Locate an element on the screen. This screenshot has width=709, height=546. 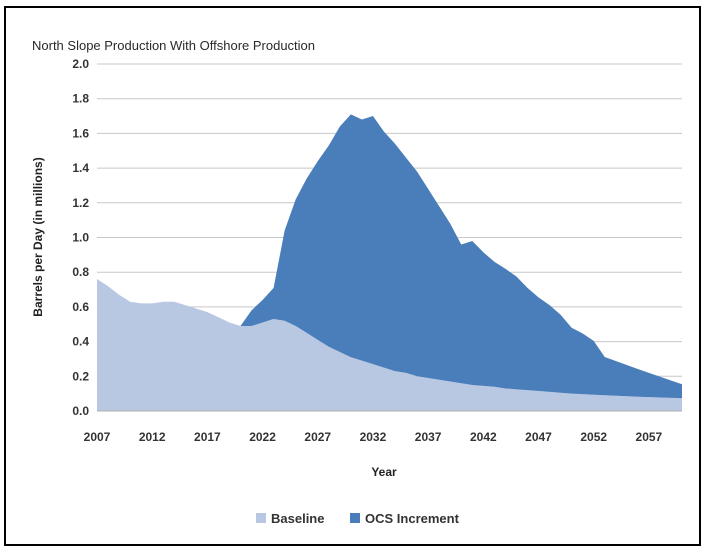
y-tick-label: 2.0 is located at coordinates (80, 64).